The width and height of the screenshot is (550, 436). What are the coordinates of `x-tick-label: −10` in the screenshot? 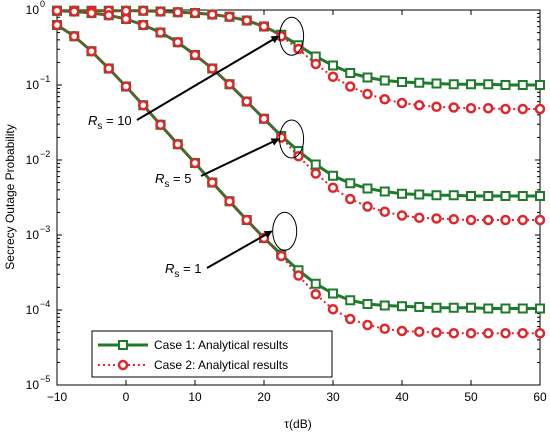 It's located at (57, 397).